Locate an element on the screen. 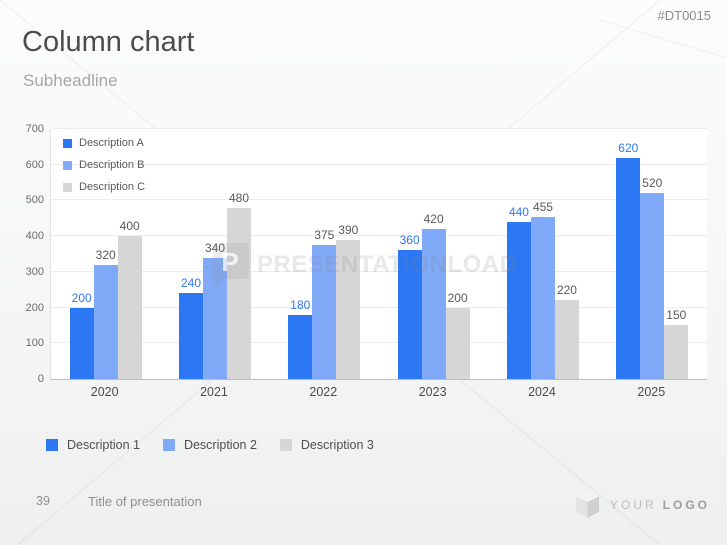  bar-group-2021: 240 340 480 is located at coordinates (214, 254).